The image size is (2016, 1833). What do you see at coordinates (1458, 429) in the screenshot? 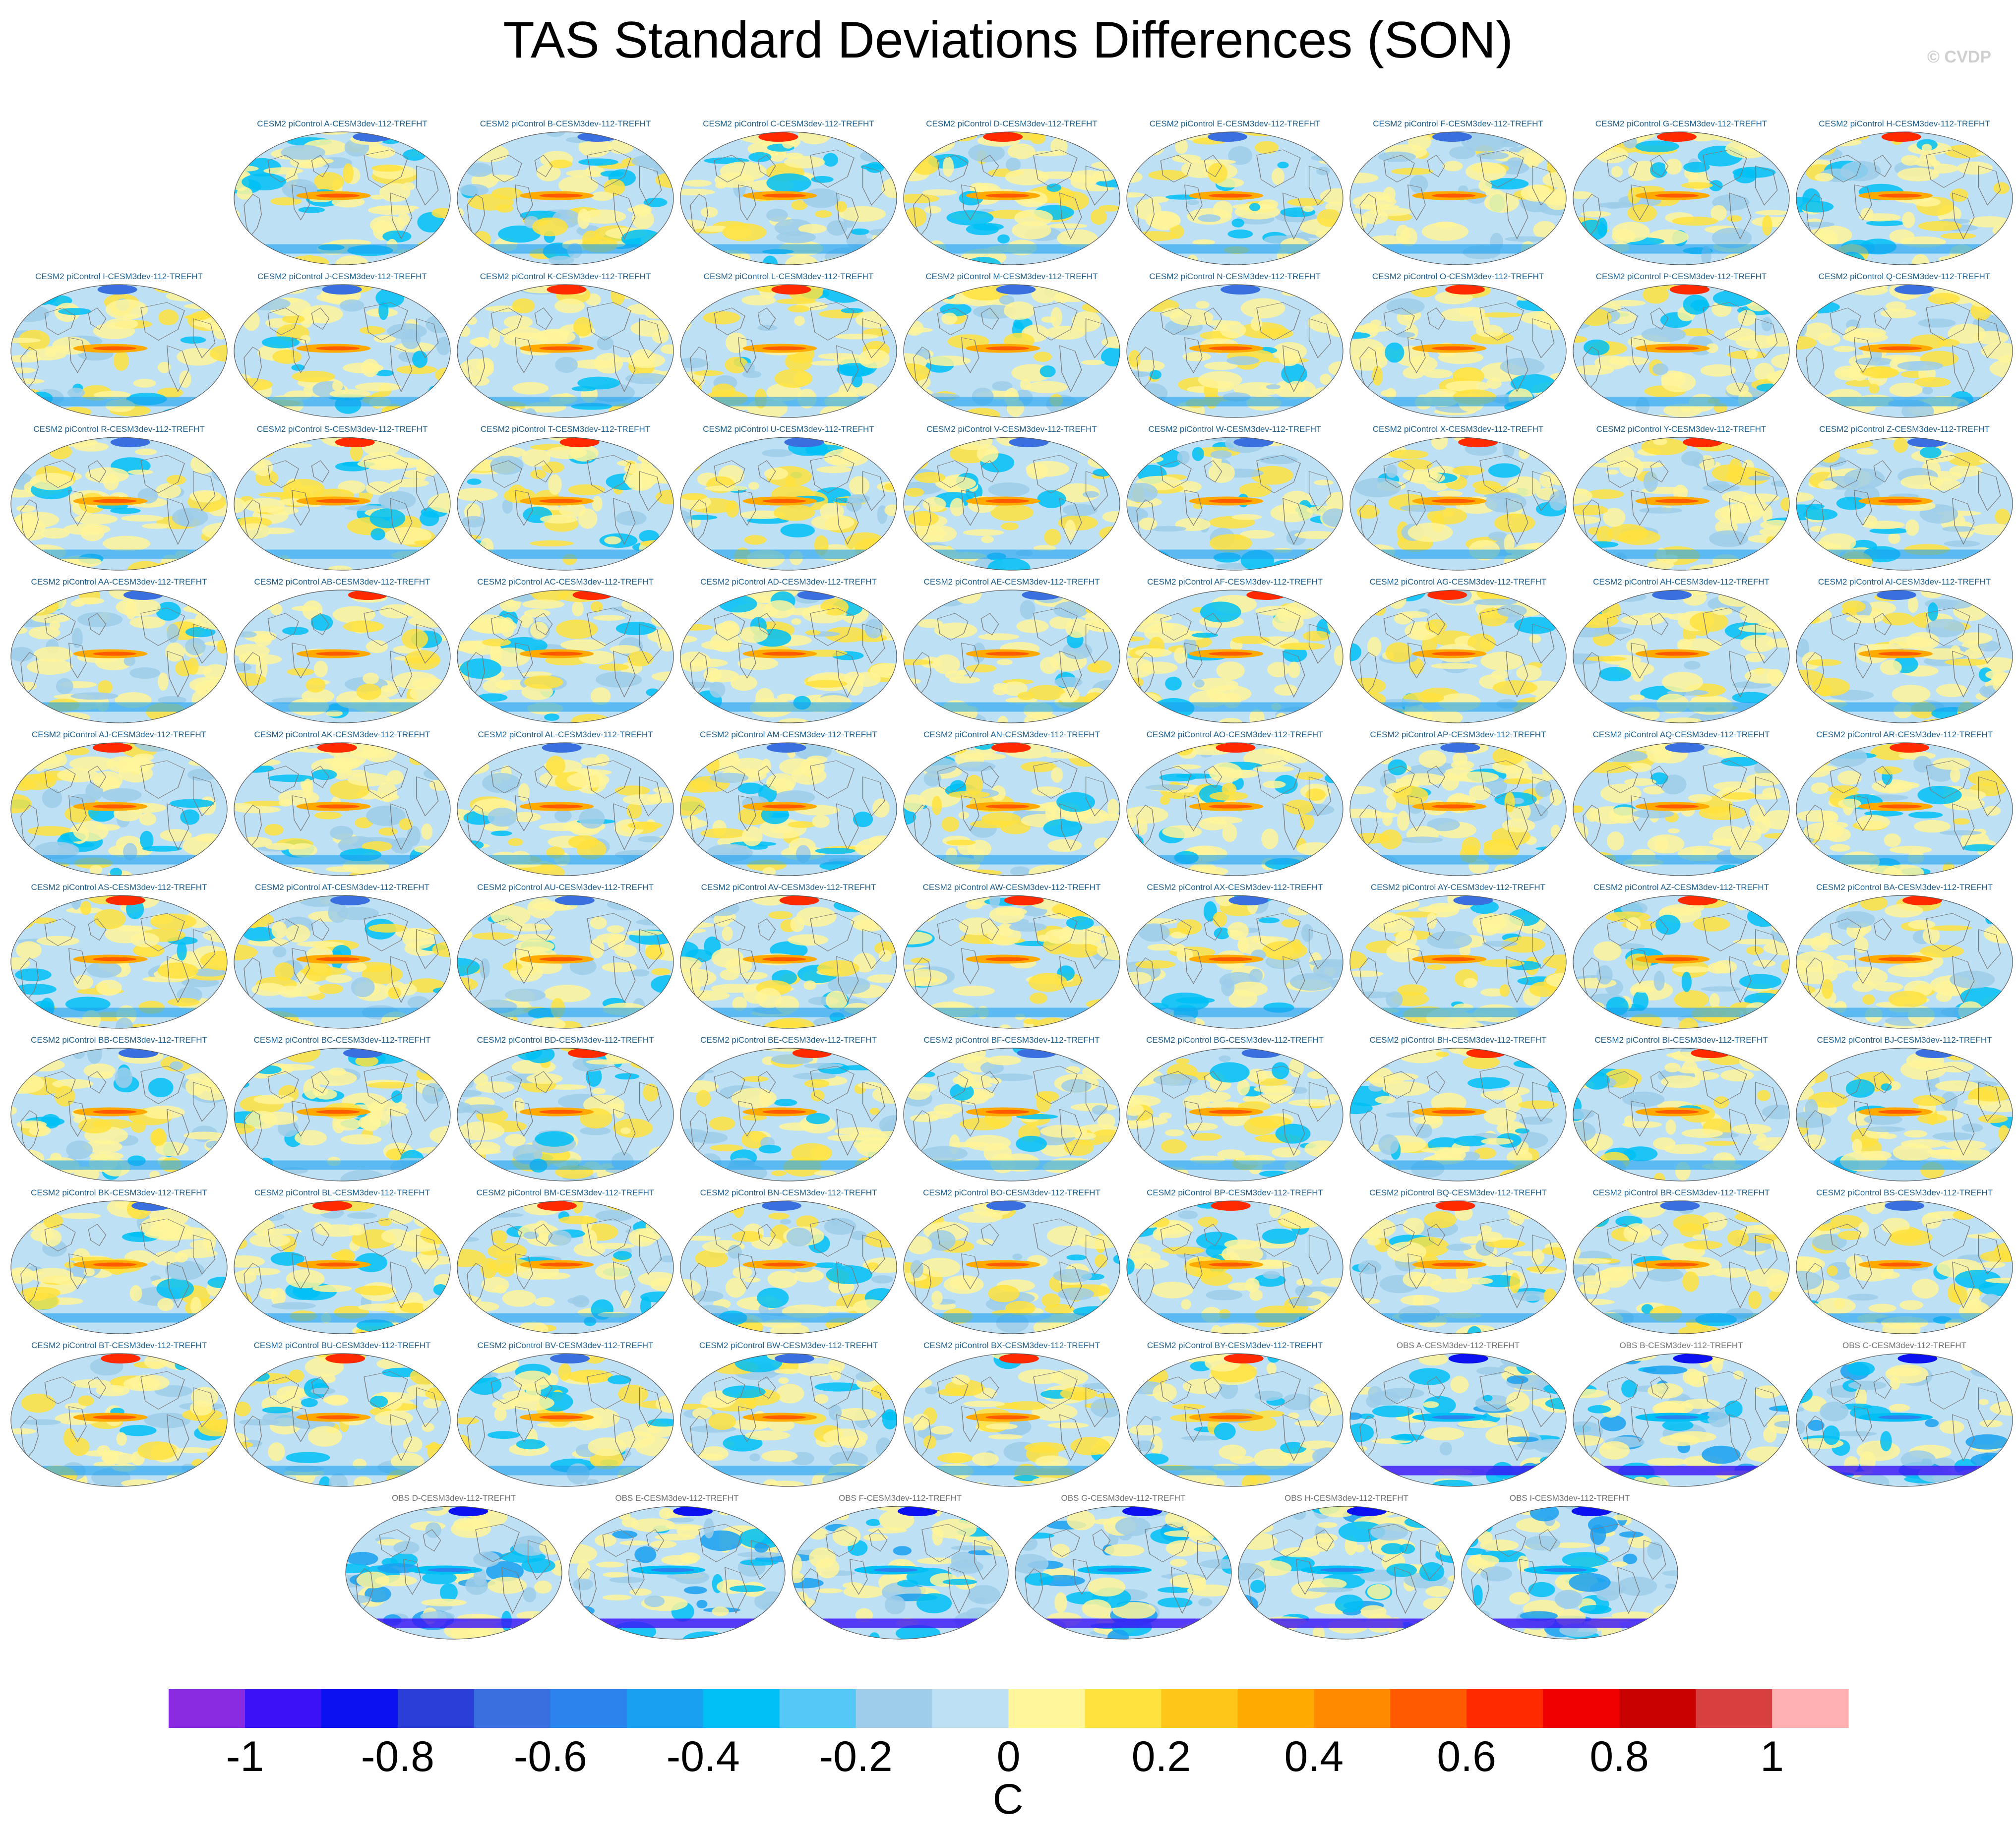
I see `map-panel-title: CESM2 piControl X-CESM3dev-112-TREFHT` at bounding box center [1458, 429].